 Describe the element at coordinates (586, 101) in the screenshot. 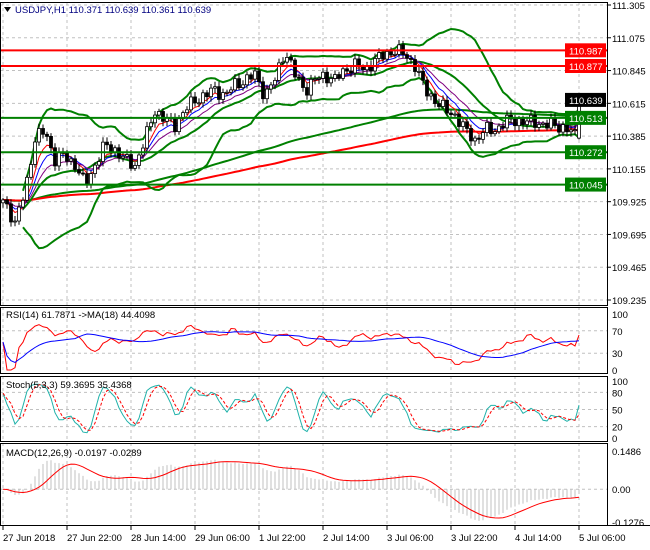

I see `current-price-label: 110.639` at that location.